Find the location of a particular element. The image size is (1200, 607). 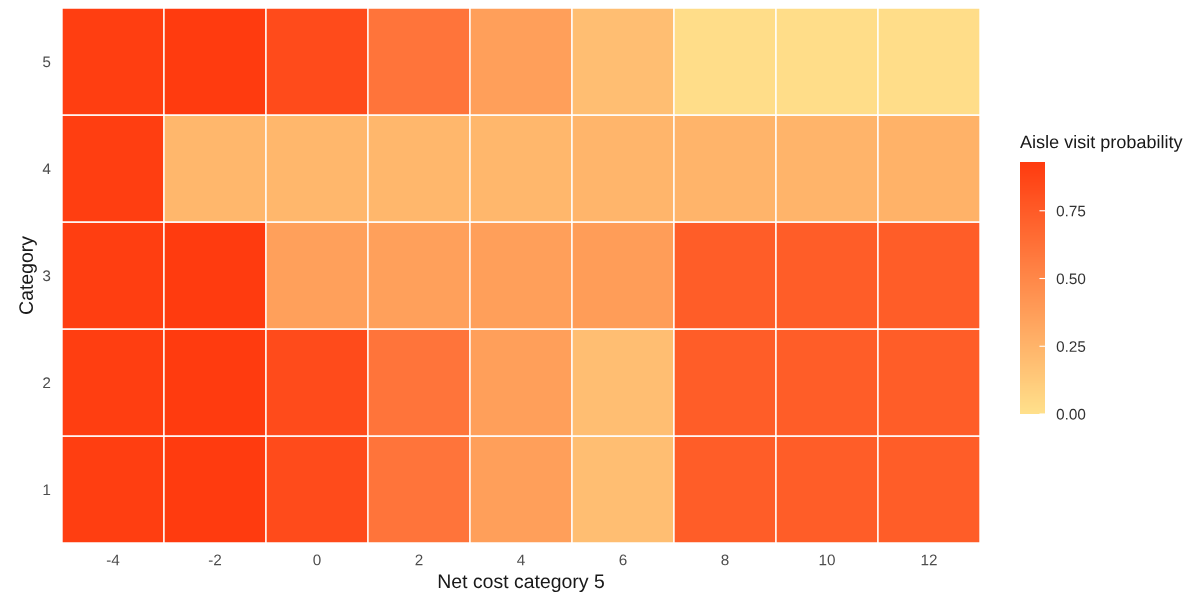

x-axis-title: Net cost category 5 is located at coordinates (521, 583).